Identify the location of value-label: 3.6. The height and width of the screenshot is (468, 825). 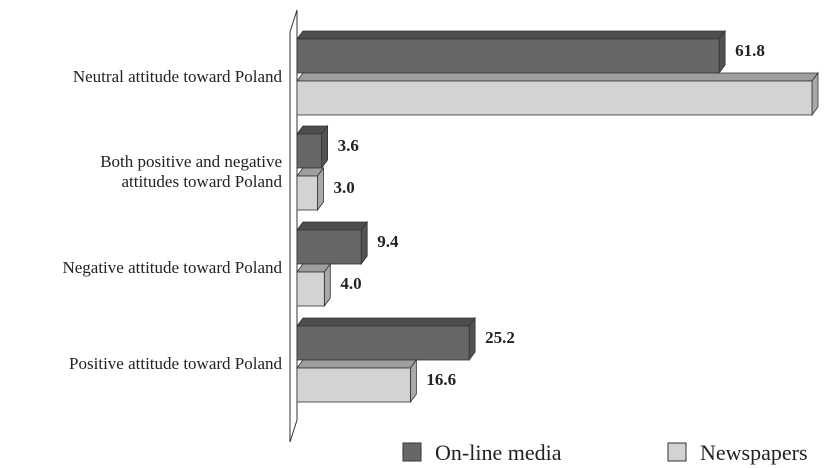
(348, 145).